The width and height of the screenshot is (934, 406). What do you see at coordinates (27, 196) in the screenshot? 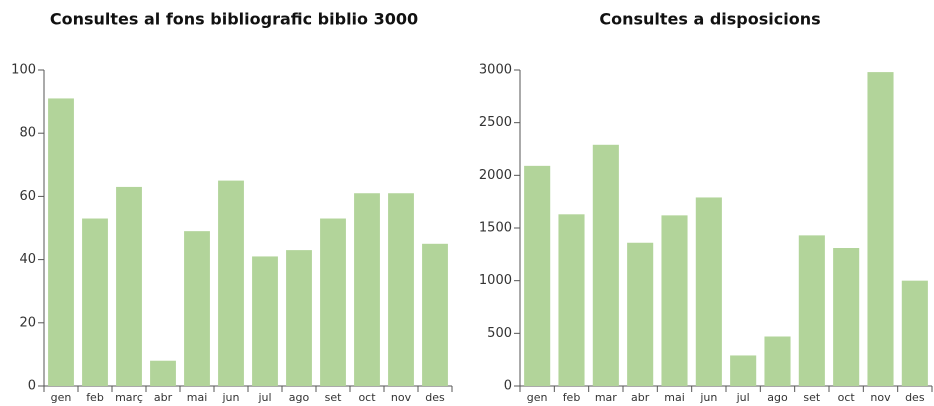
I see `y-tick-label: 60` at bounding box center [27, 196].